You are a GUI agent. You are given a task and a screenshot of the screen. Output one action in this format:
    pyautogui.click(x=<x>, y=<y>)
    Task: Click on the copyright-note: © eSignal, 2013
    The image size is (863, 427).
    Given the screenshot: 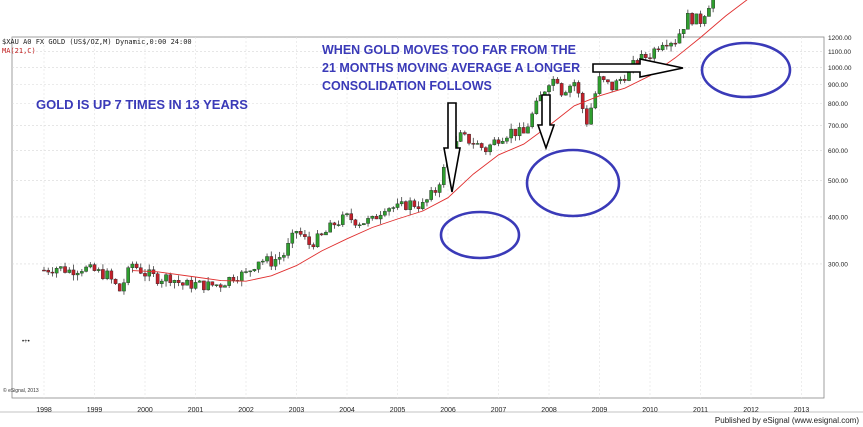 What is the action you would take?
    pyautogui.click(x=21, y=391)
    